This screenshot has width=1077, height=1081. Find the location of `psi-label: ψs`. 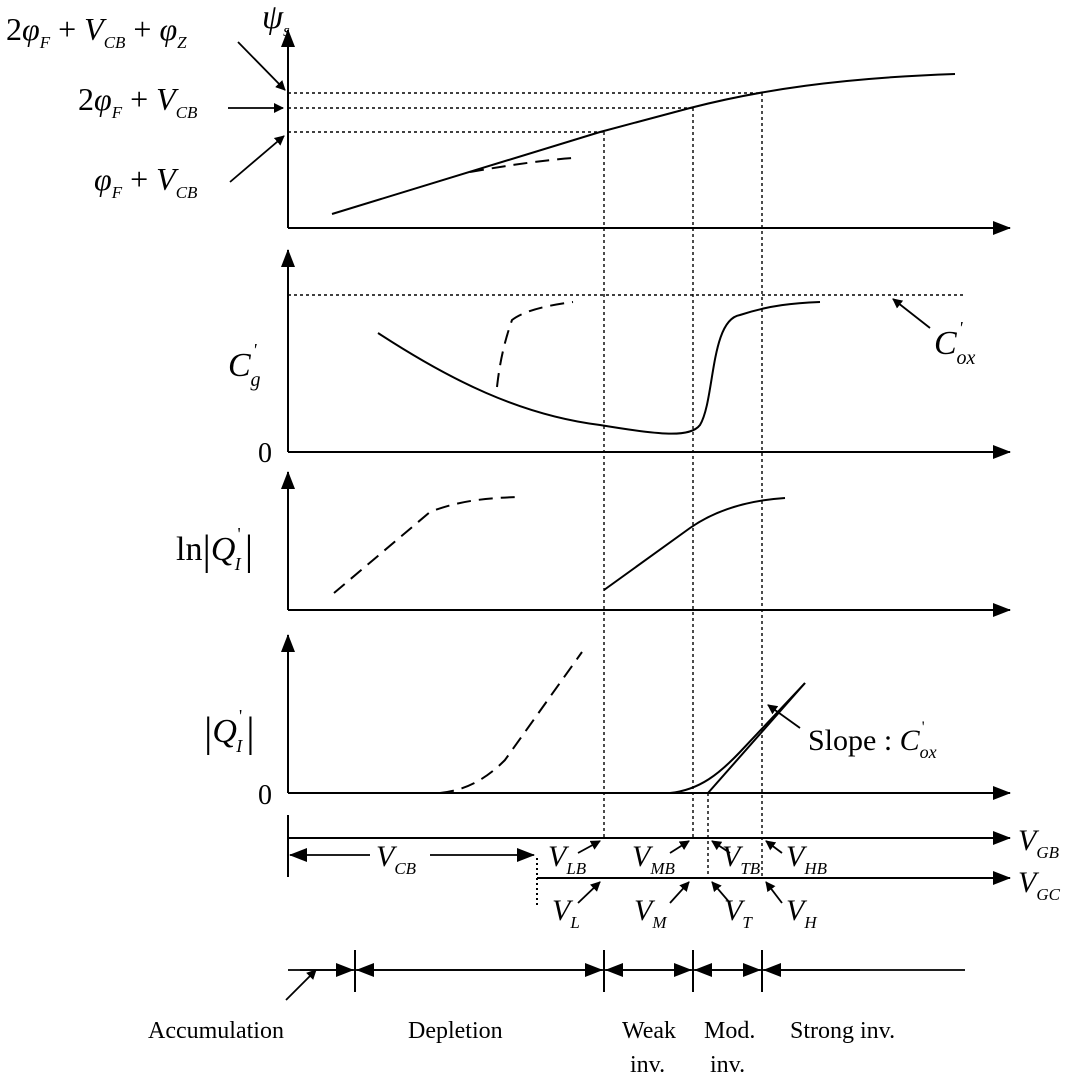

psi-label: ψs is located at coordinates (276, 20).